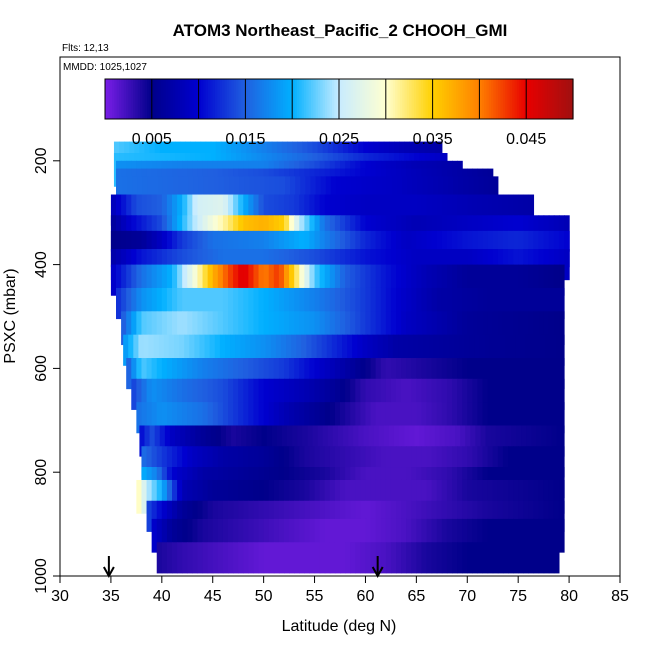 This screenshot has width=650, height=650. Describe the element at coordinates (620, 596) in the screenshot. I see `x-tick-label: 85` at that location.